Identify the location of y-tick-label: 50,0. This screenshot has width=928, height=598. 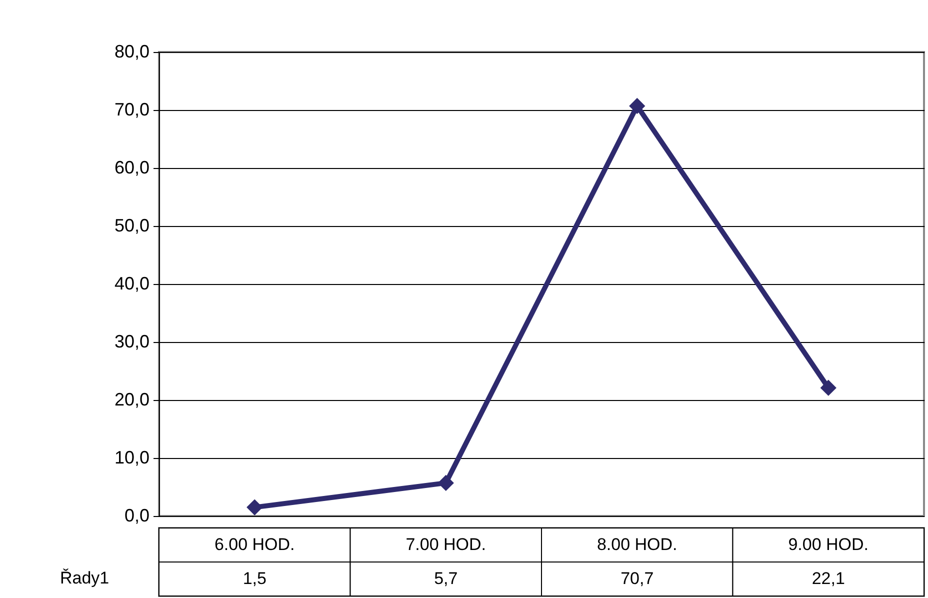
(132, 226).